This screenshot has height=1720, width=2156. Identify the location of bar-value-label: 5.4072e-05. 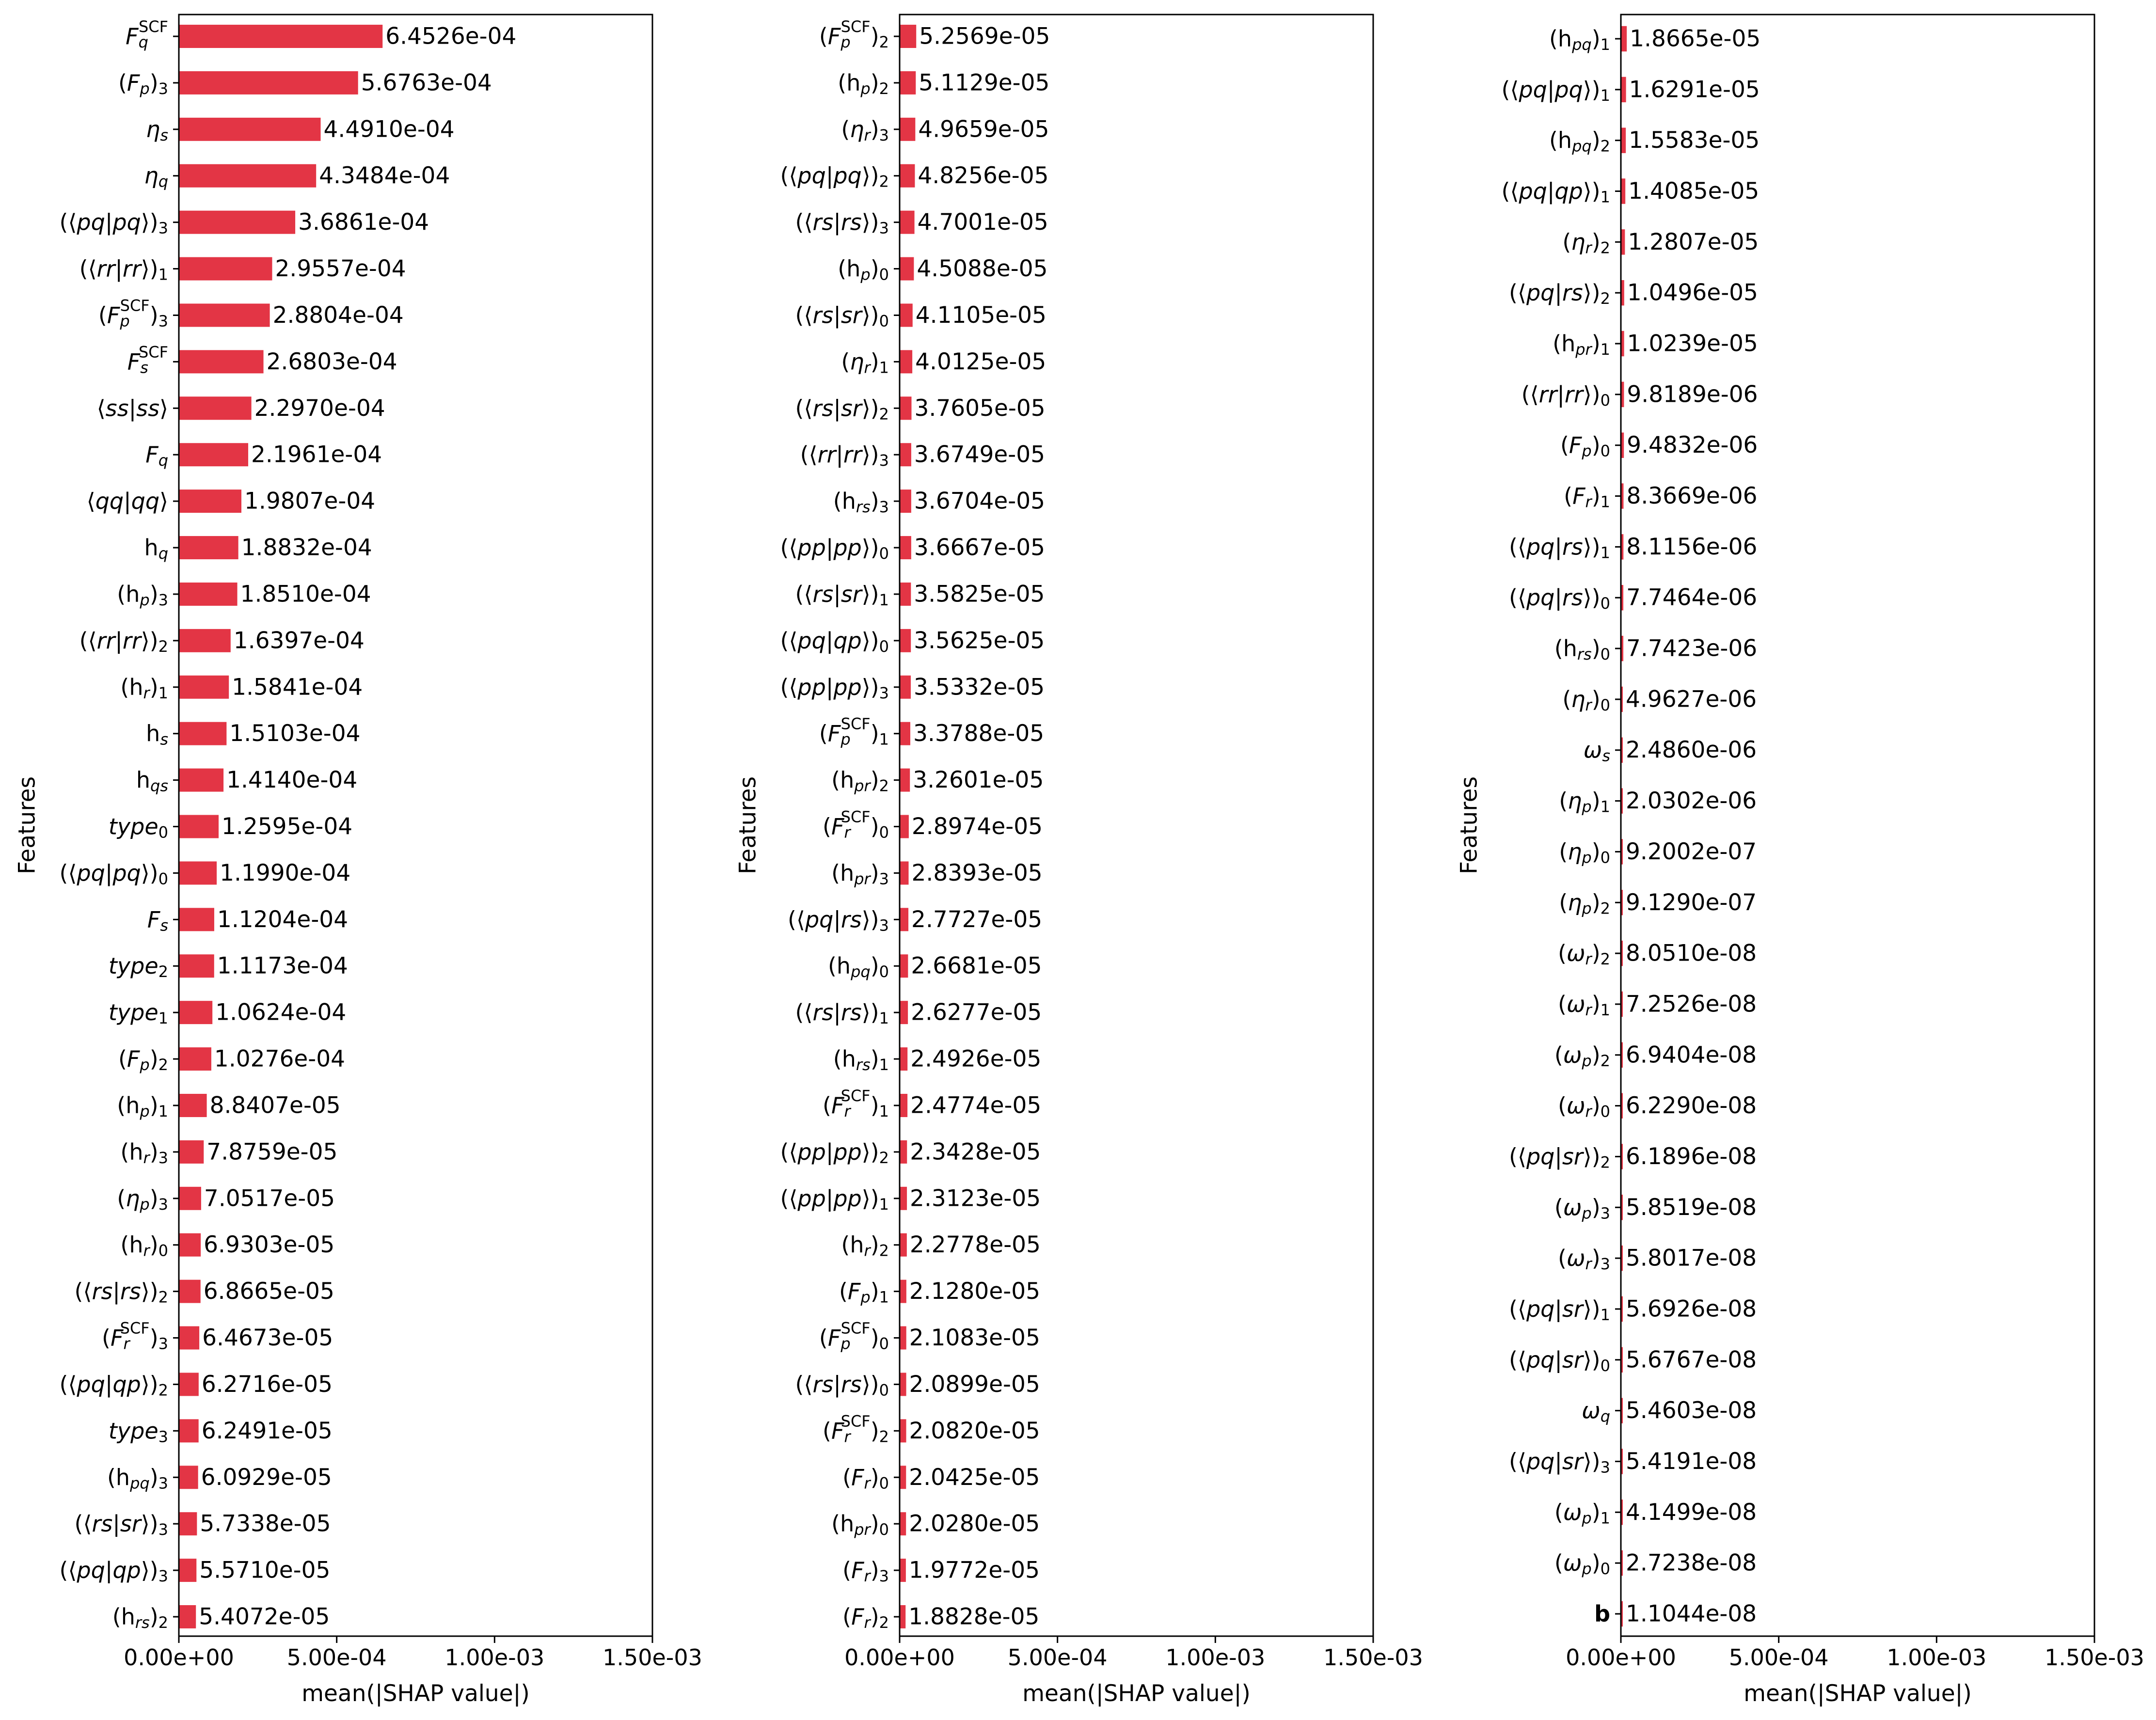
(264, 1617).